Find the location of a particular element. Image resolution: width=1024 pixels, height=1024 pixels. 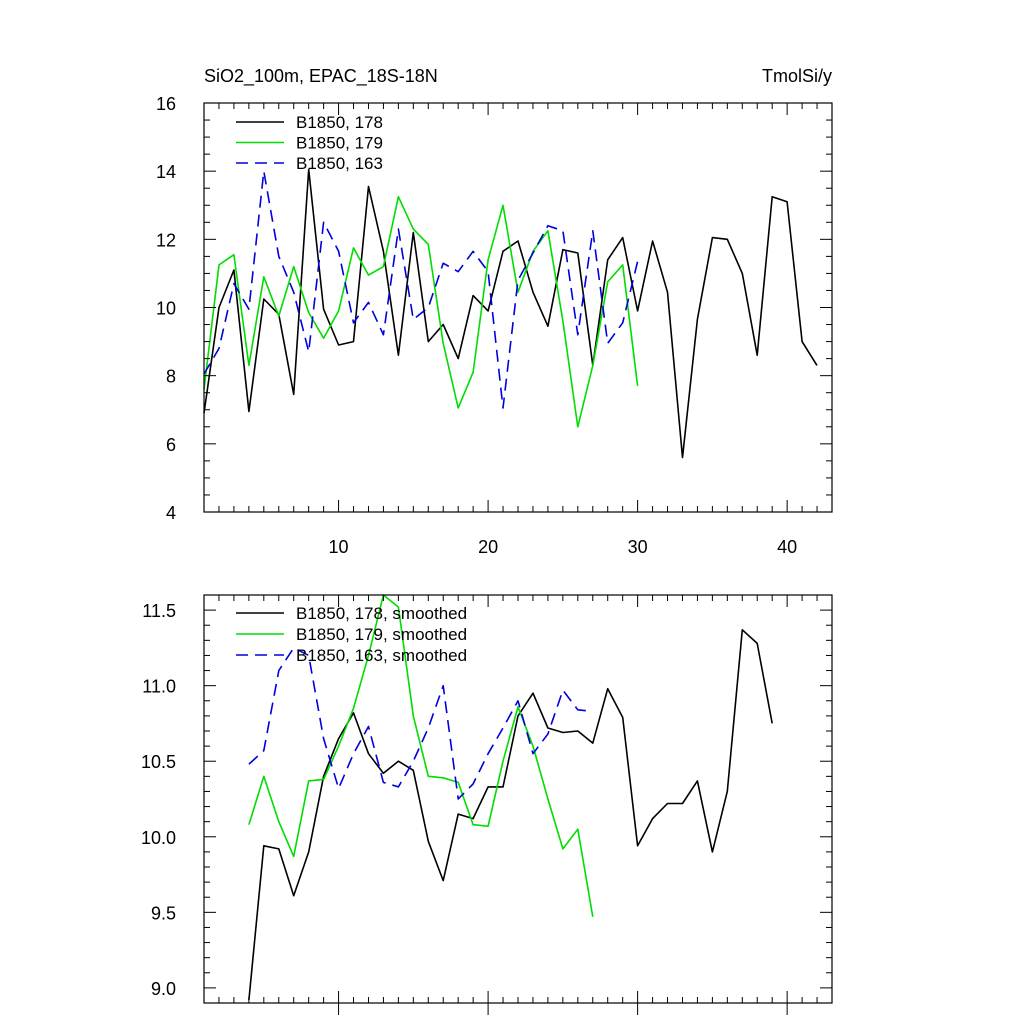

bottom-y-tick-label-10-5: 10.5 is located at coordinates (158, 762).